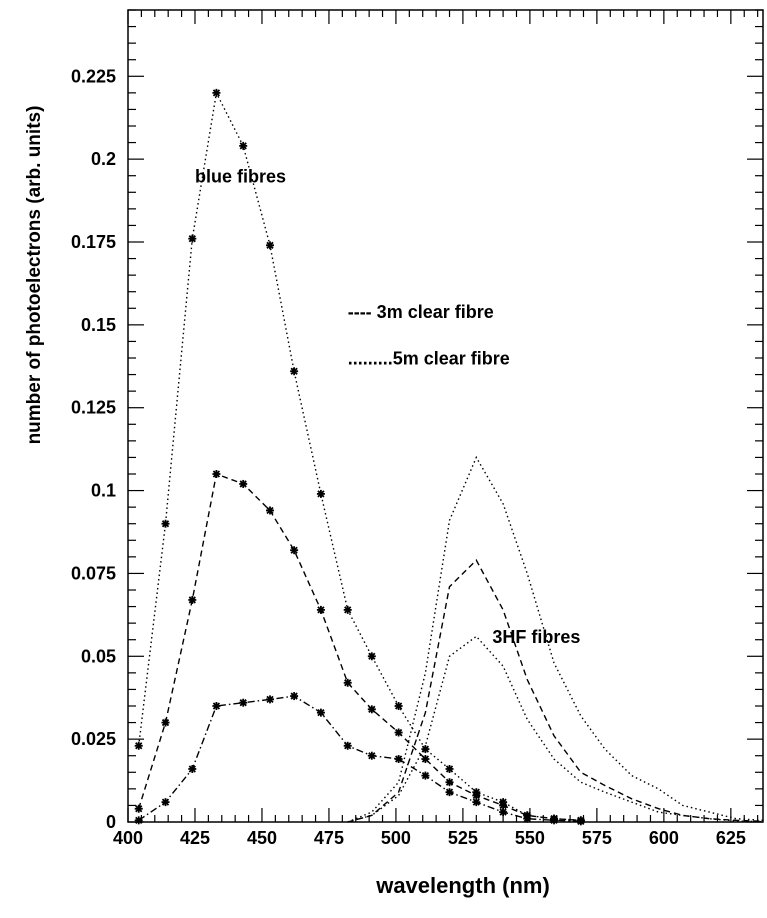 The image size is (767, 918). I want to click on annotation: blue fibres, so click(240, 176).